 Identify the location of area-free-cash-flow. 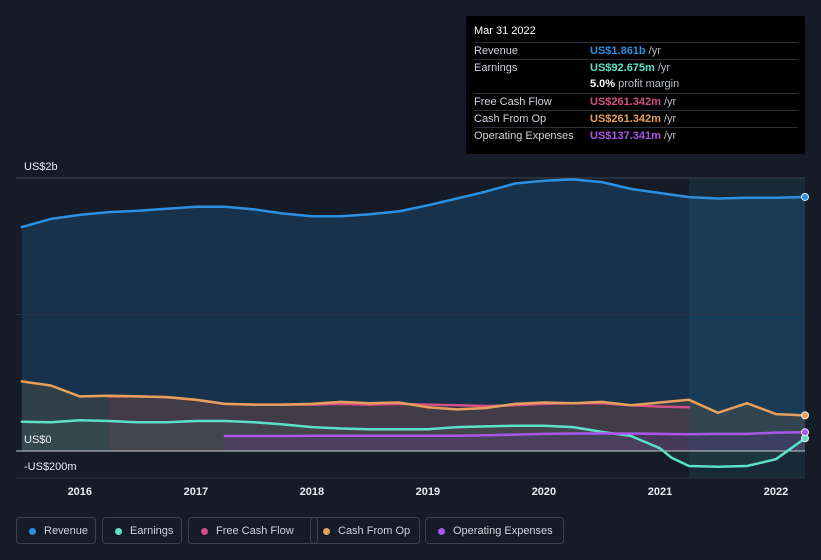
(399, 423).